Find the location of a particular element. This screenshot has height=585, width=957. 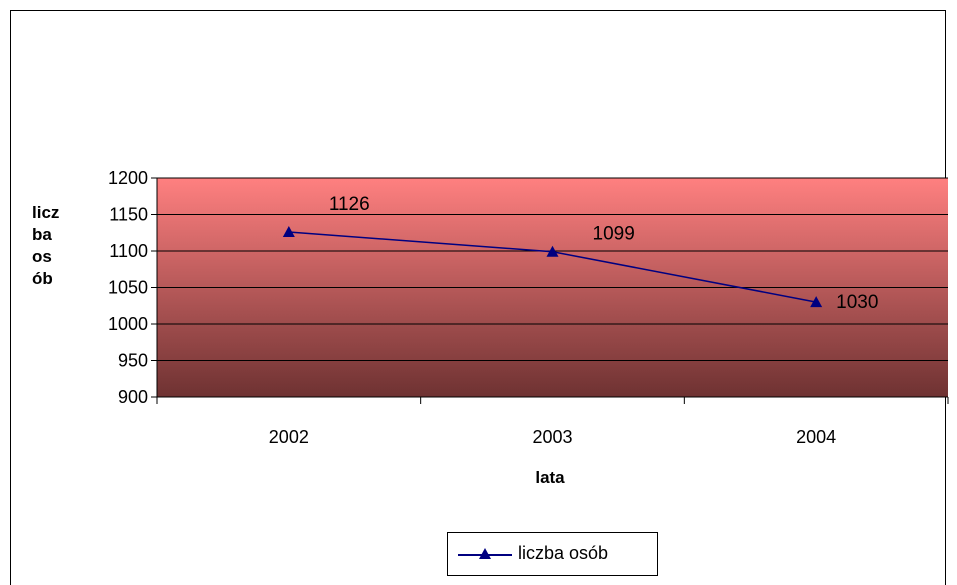

y-tick-label: 1100 is located at coordinates (128, 251).